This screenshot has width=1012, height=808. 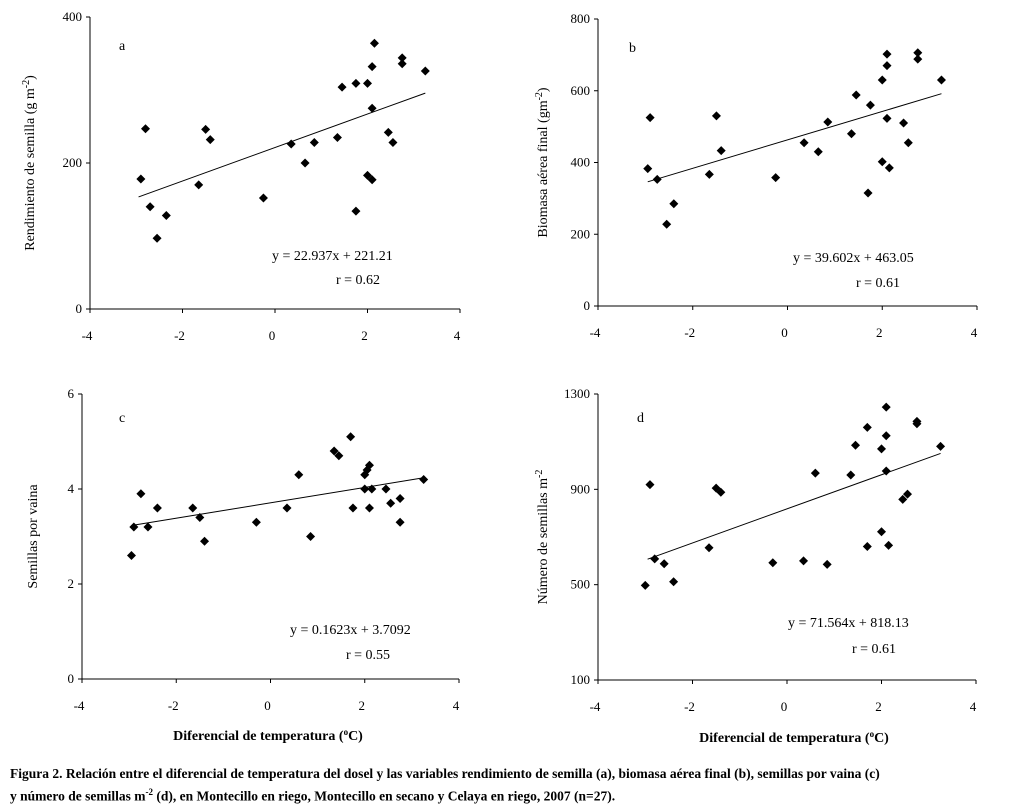 I want to click on y-tick-label: 800, so click(x=581, y=18).